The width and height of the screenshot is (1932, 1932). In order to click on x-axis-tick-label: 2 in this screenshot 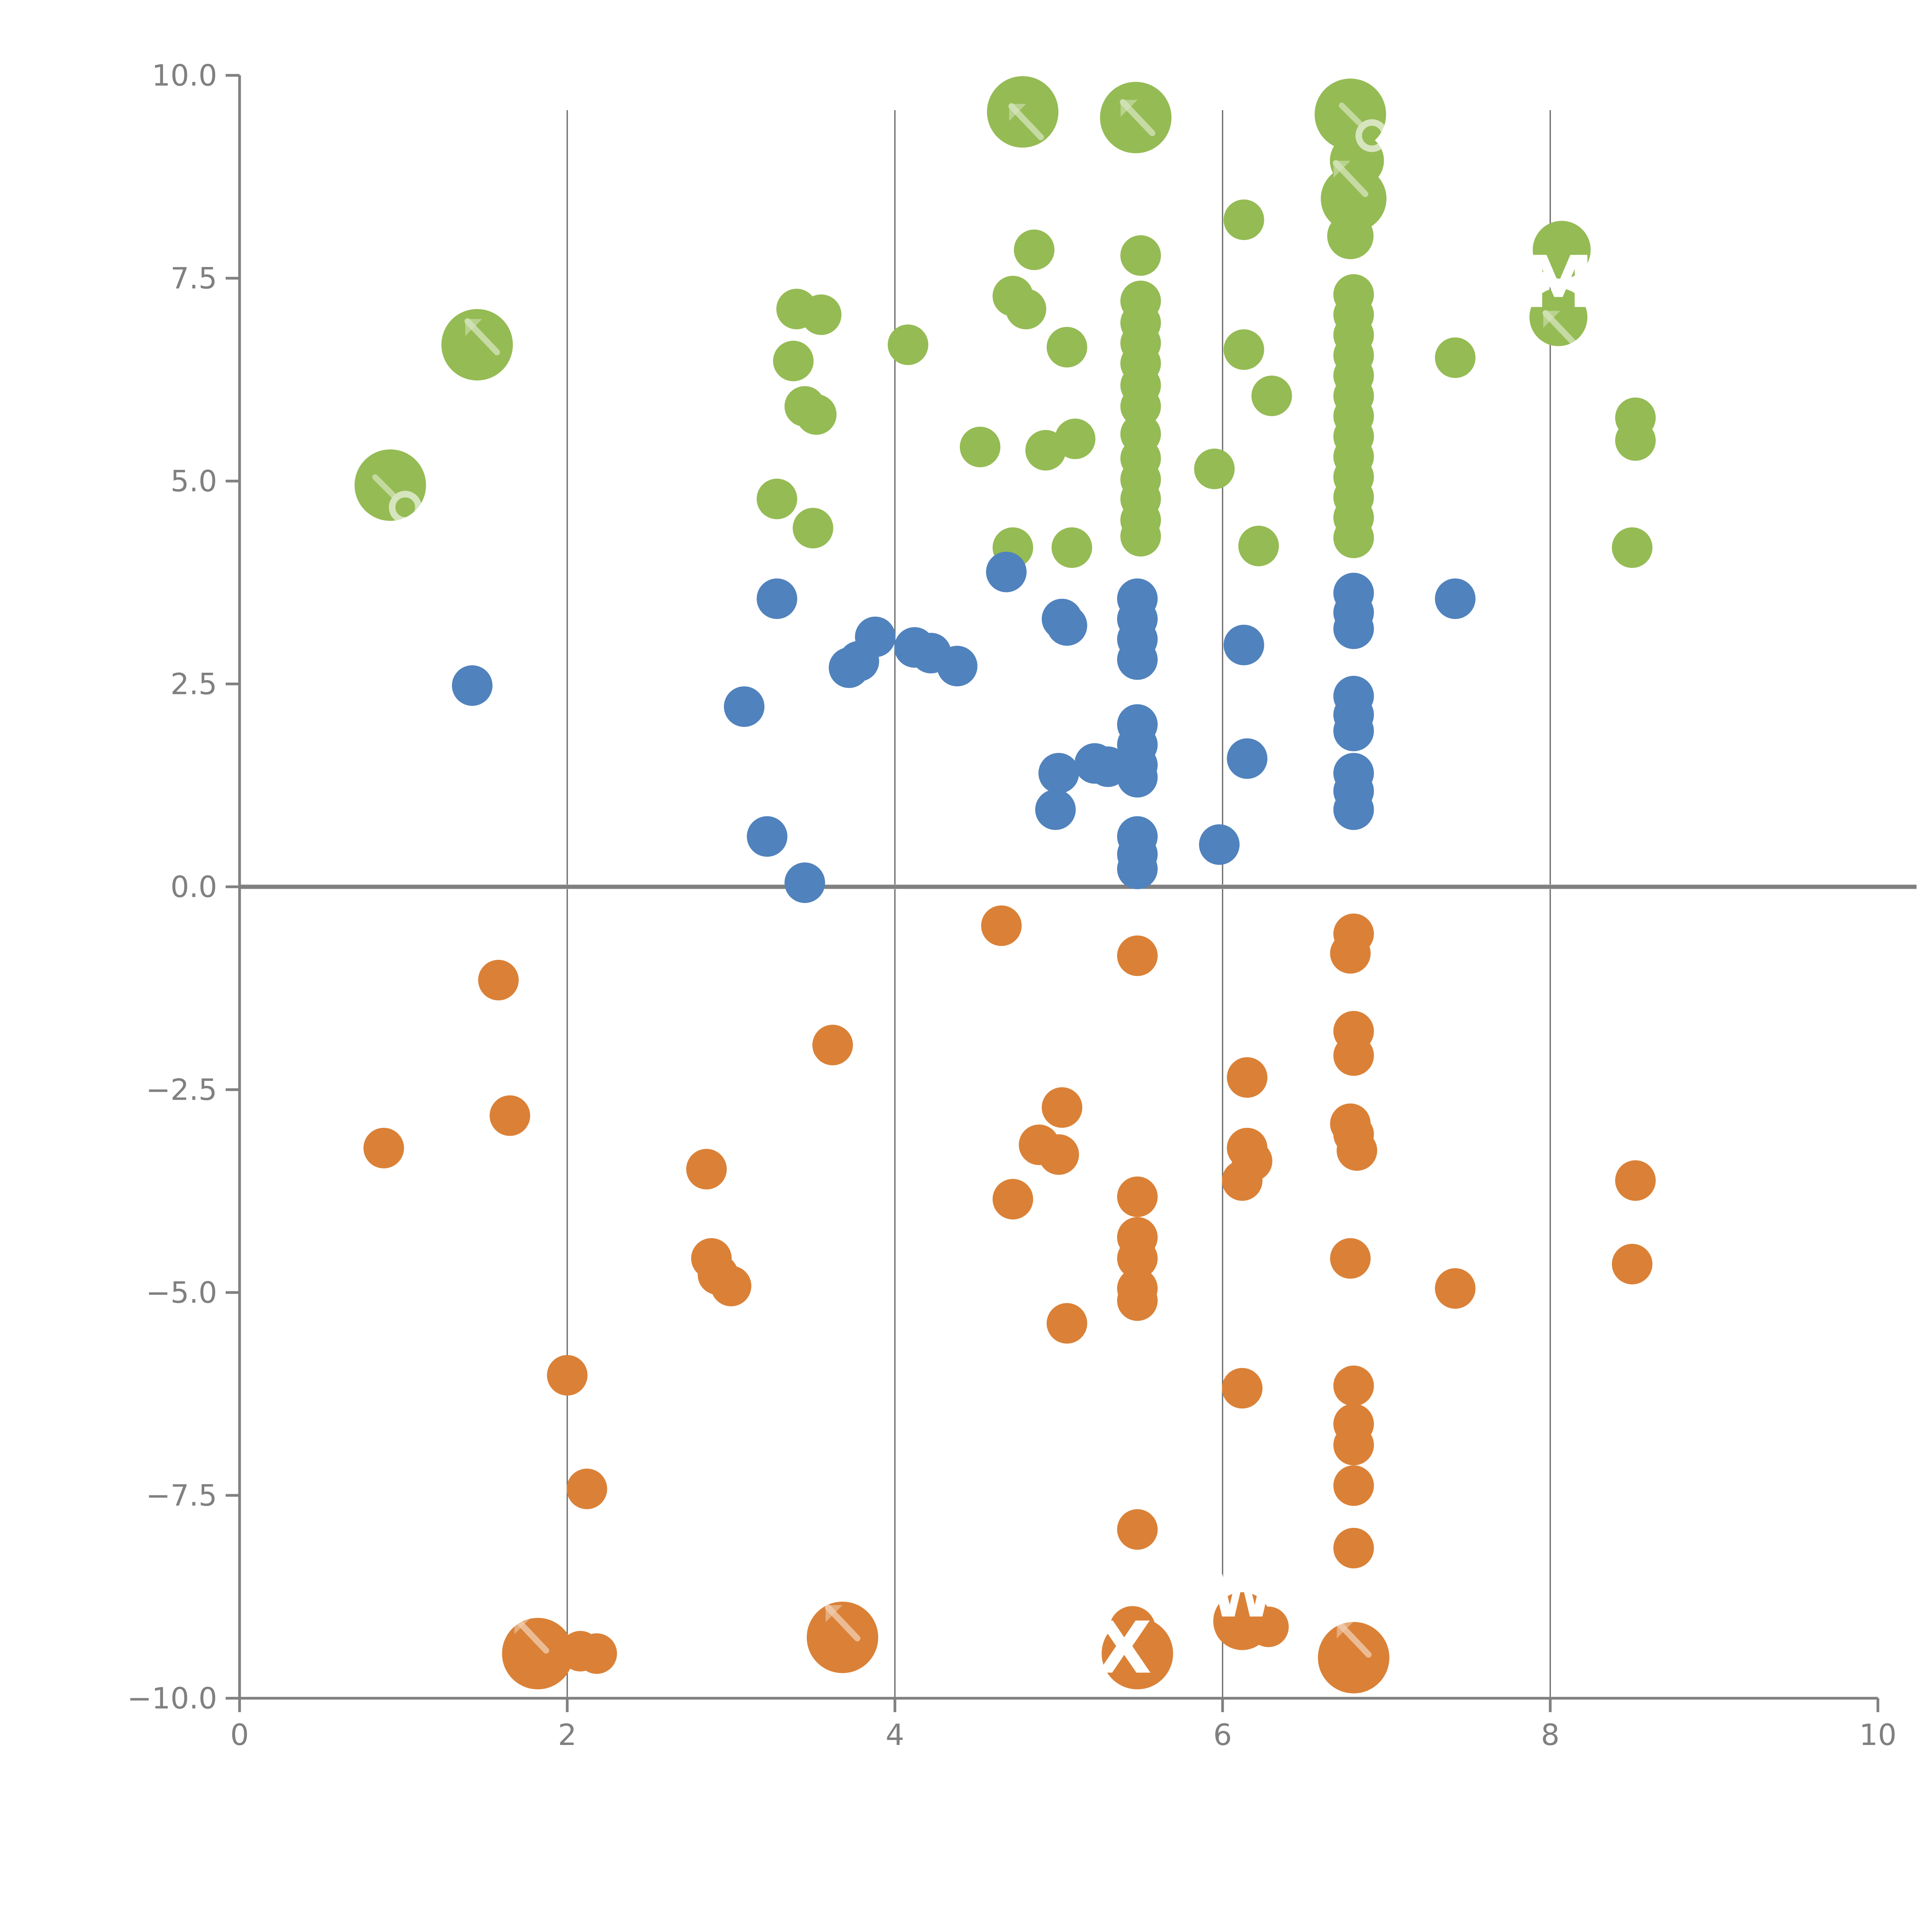, I will do `click(567, 1735)`.